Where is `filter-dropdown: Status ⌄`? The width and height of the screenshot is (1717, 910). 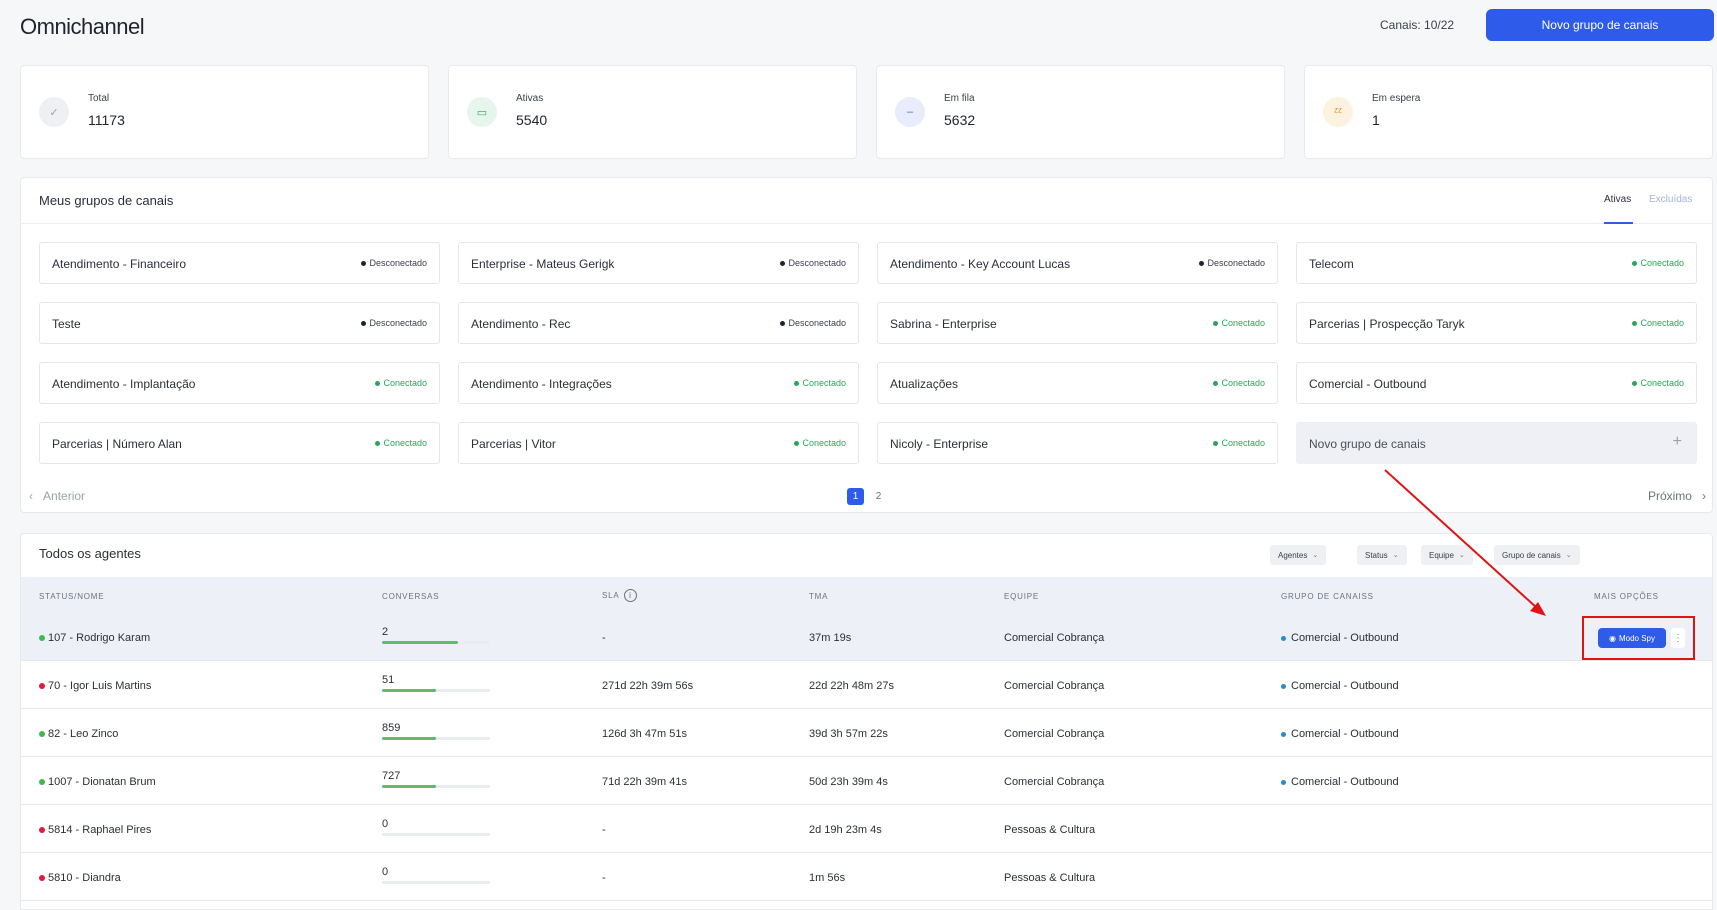 filter-dropdown: Status ⌄ is located at coordinates (1382, 555).